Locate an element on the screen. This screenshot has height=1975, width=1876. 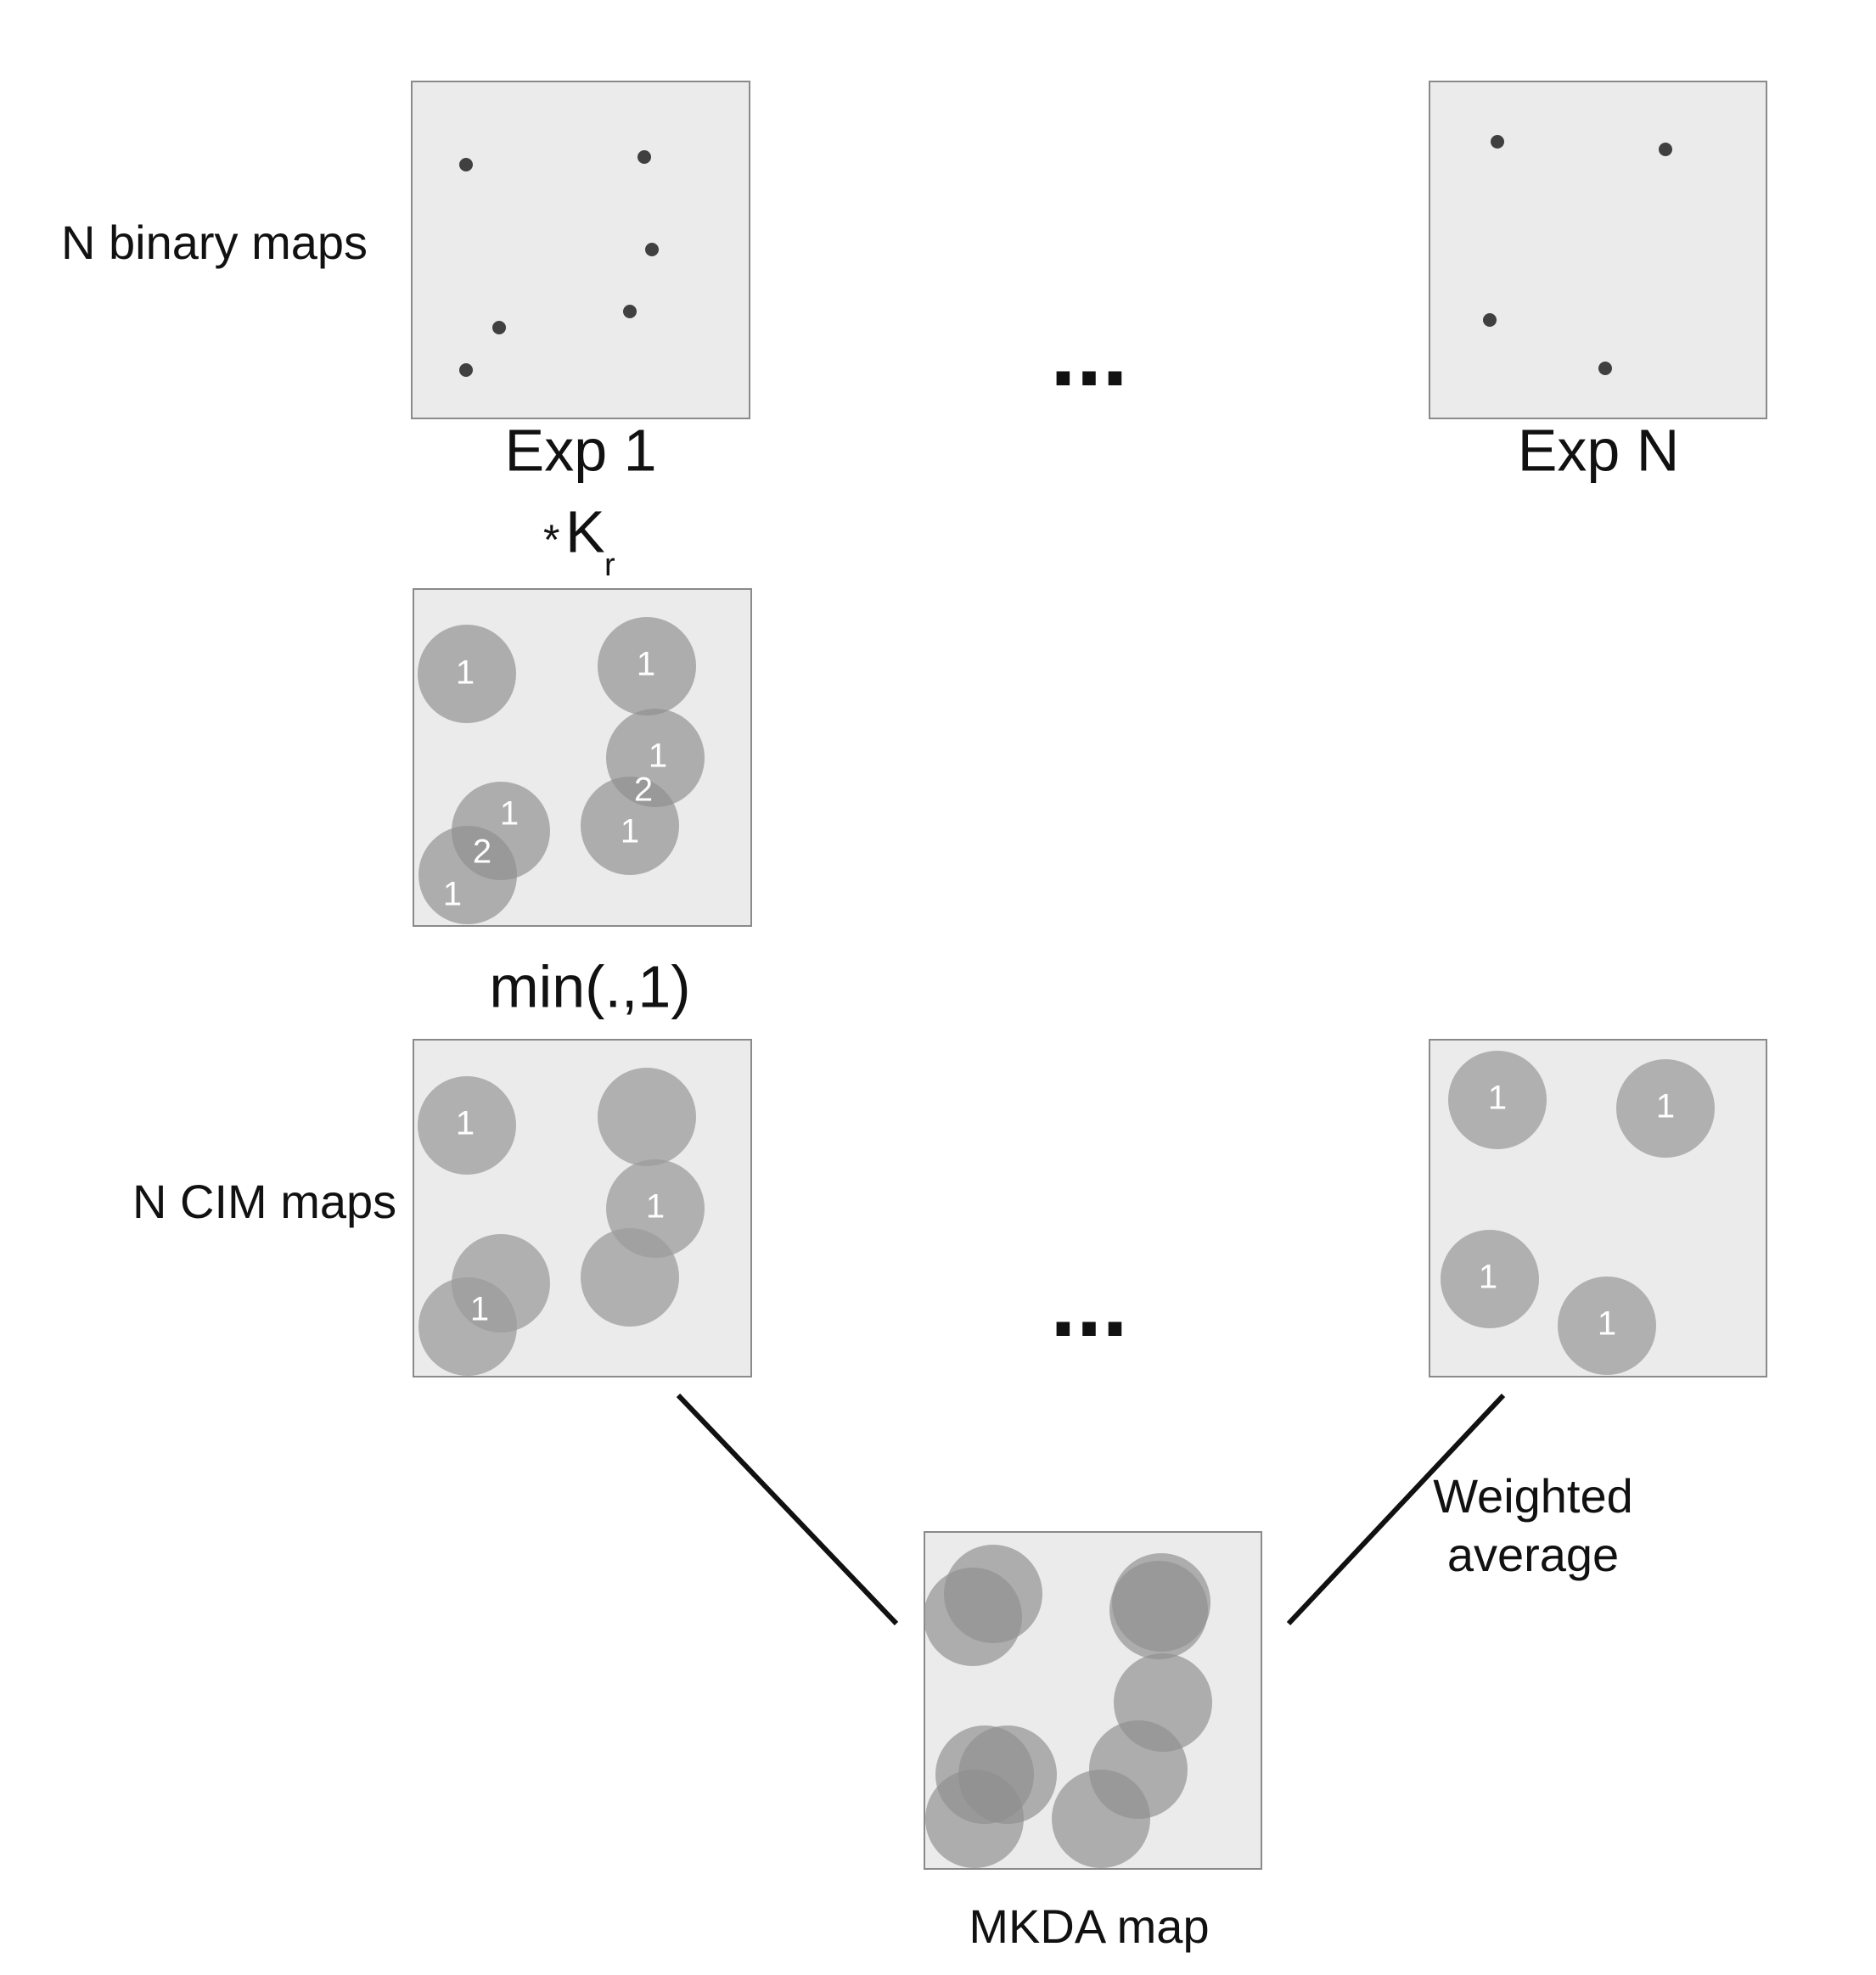
binary-map-expN is located at coordinates (1598, 250).